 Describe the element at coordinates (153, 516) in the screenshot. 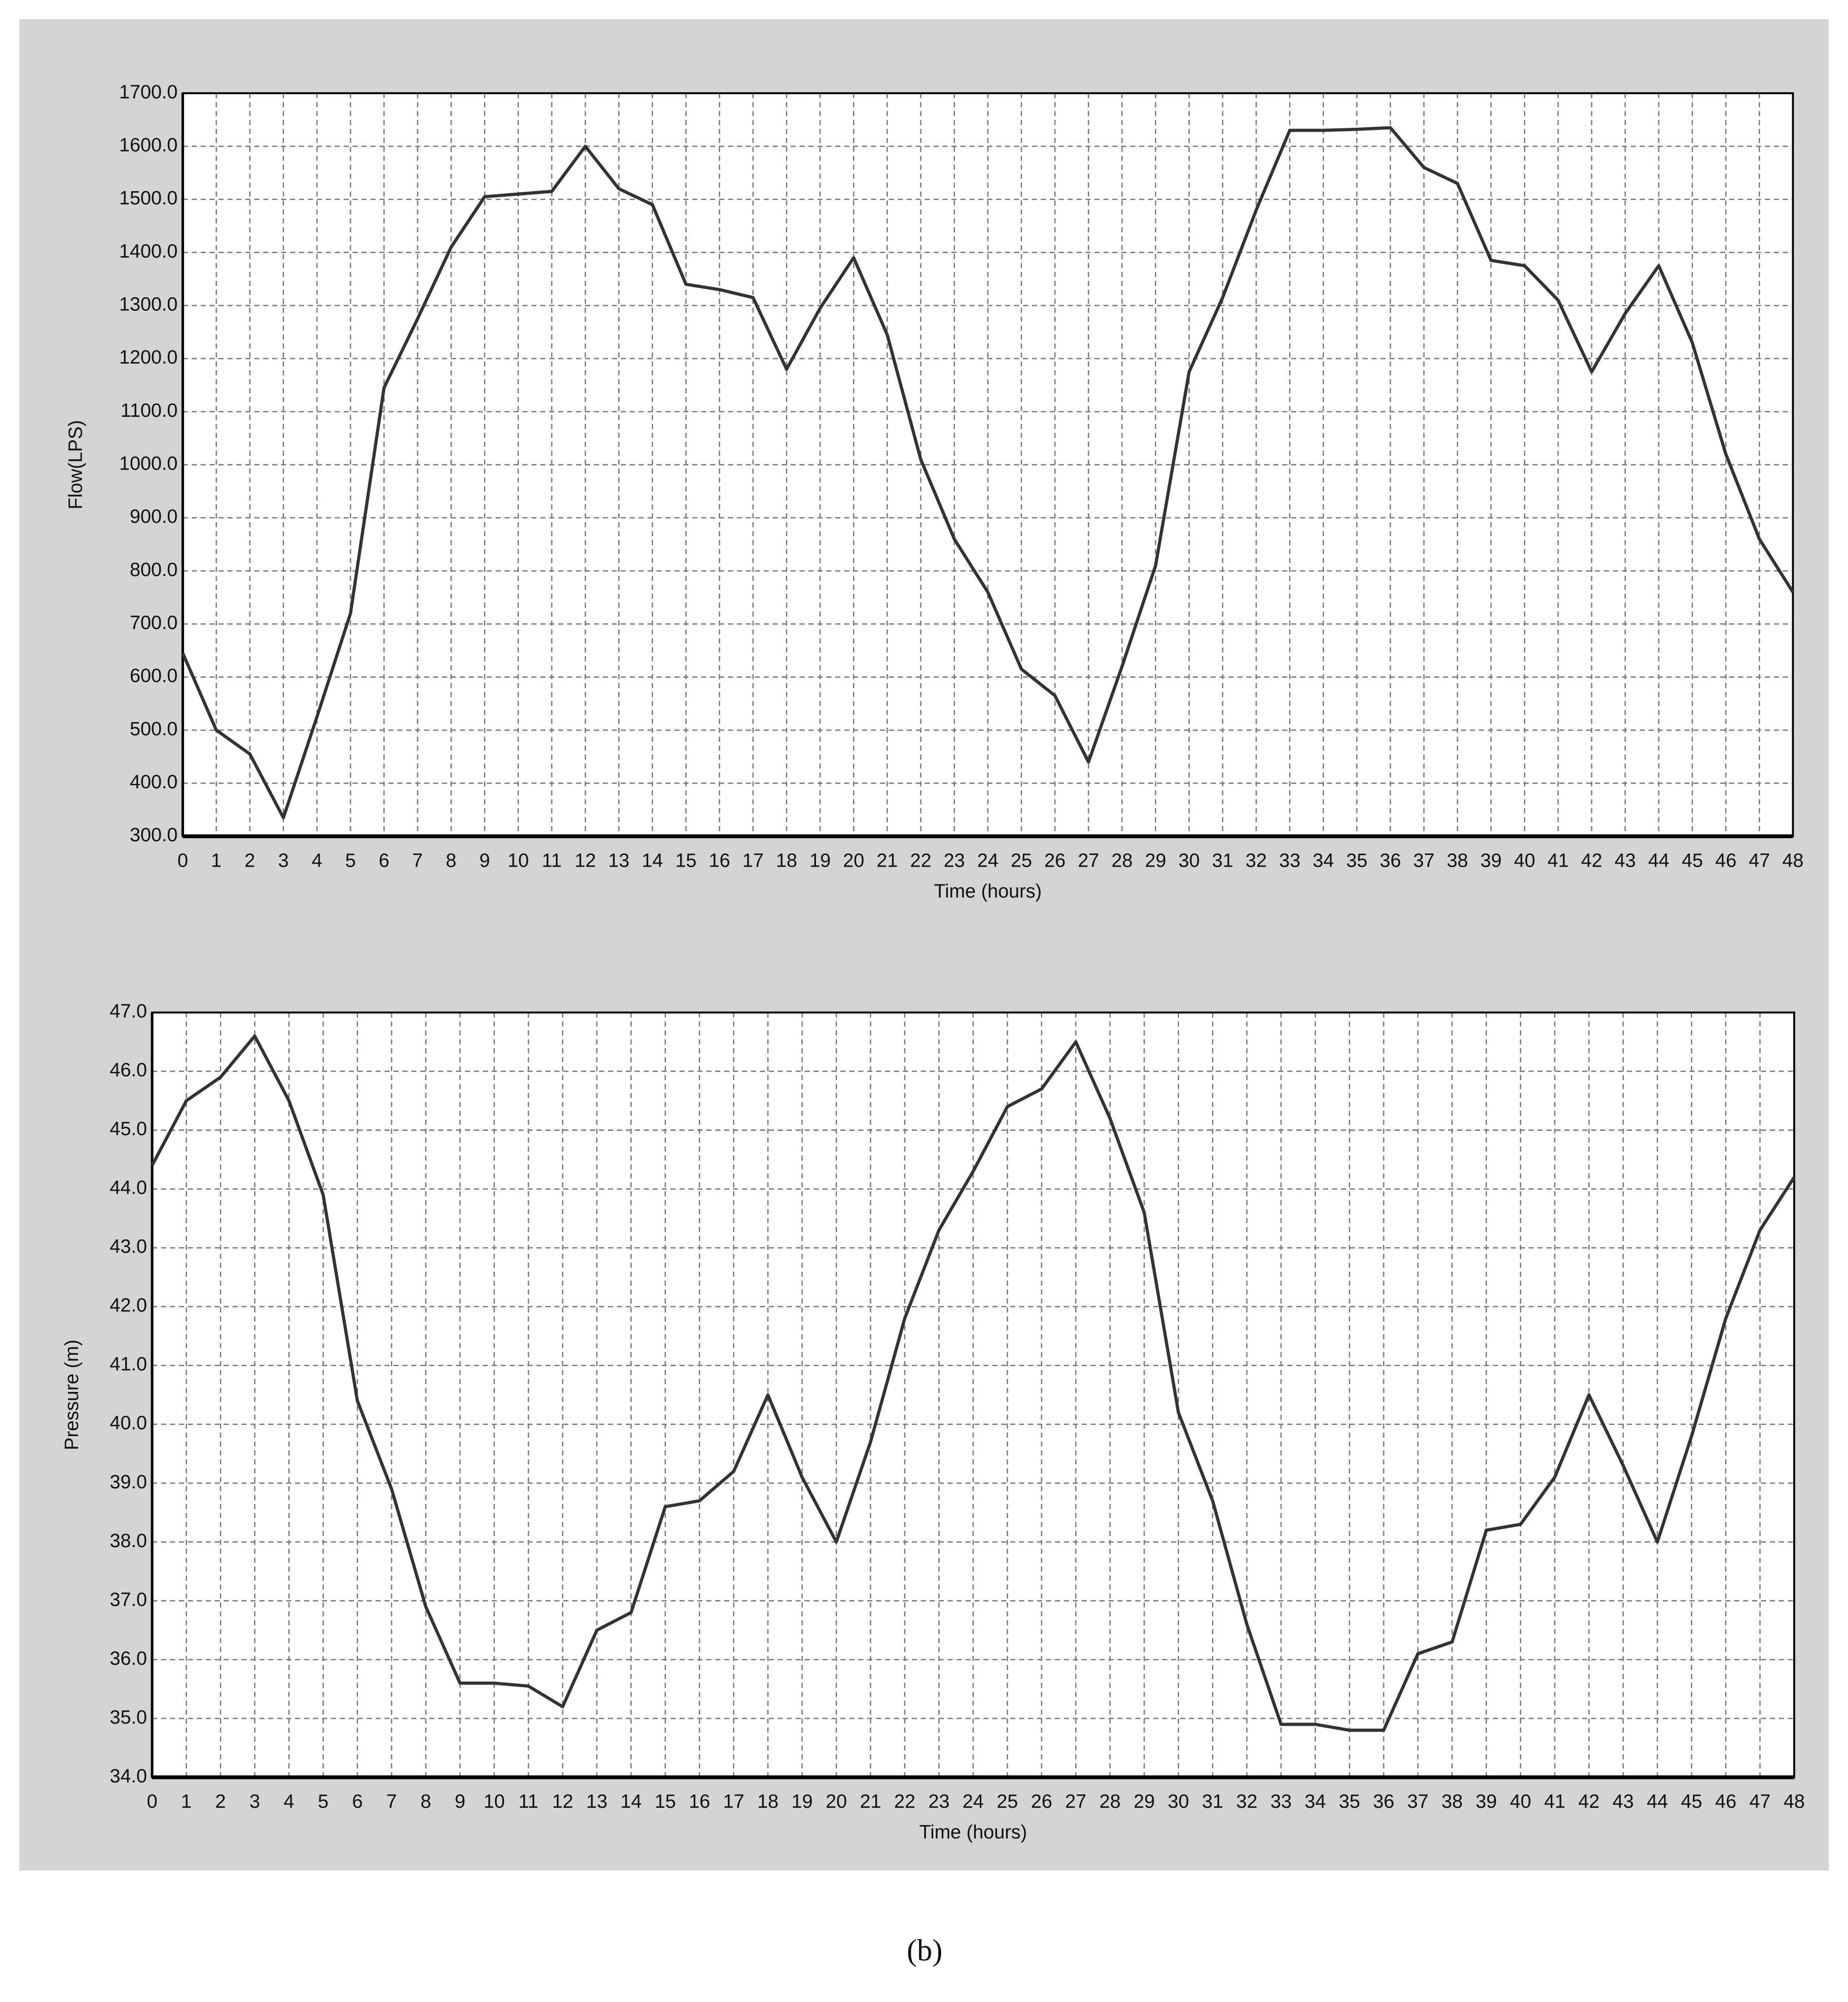

I see `y-tick-label: 900.0` at that location.